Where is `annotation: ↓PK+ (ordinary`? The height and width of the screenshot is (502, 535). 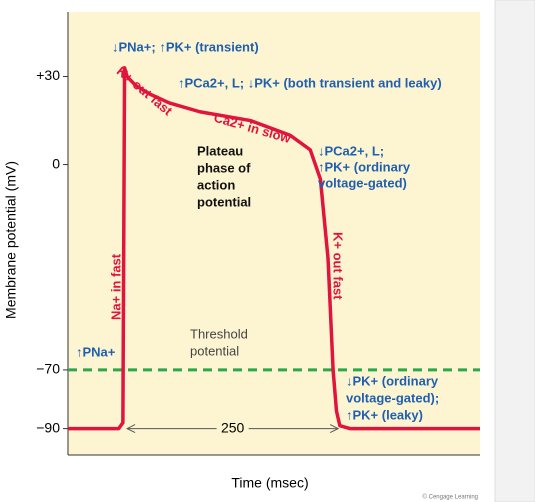 annotation: ↓PK+ (ordinary is located at coordinates (392, 380).